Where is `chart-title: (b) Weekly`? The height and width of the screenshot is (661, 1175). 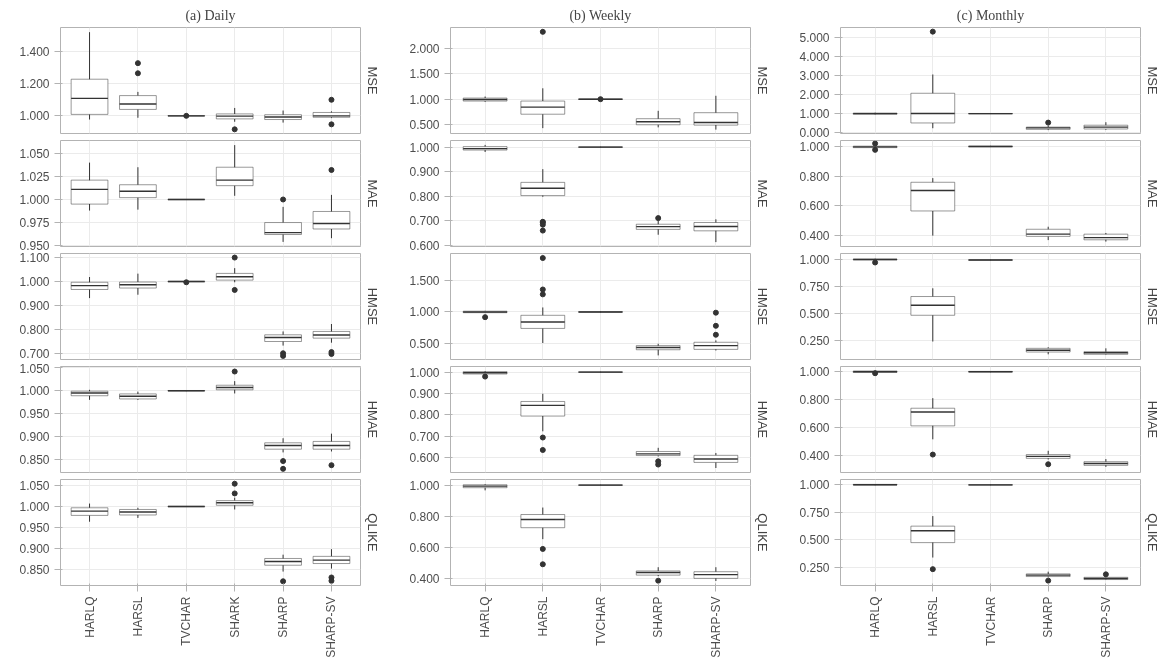 chart-title: (b) Weekly is located at coordinates (600, 15).